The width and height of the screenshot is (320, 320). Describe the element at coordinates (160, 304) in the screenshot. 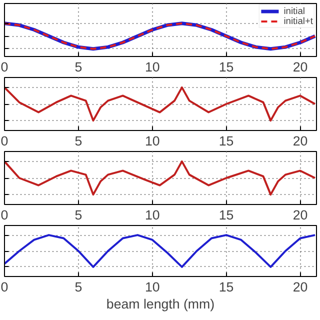

I see `x-axis-title: beam length (mm)` at that location.